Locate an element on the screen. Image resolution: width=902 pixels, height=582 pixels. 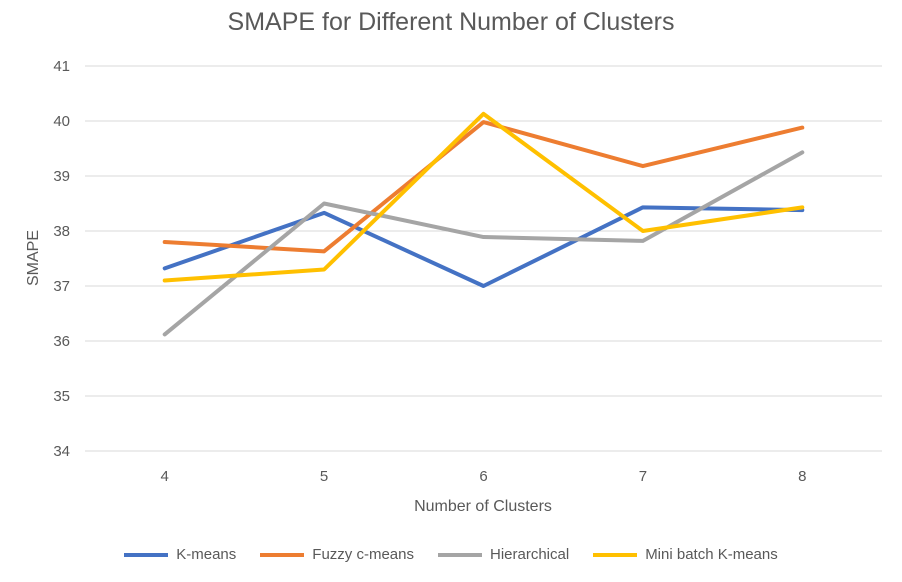
x-tick-label: 6 is located at coordinates (483, 476).